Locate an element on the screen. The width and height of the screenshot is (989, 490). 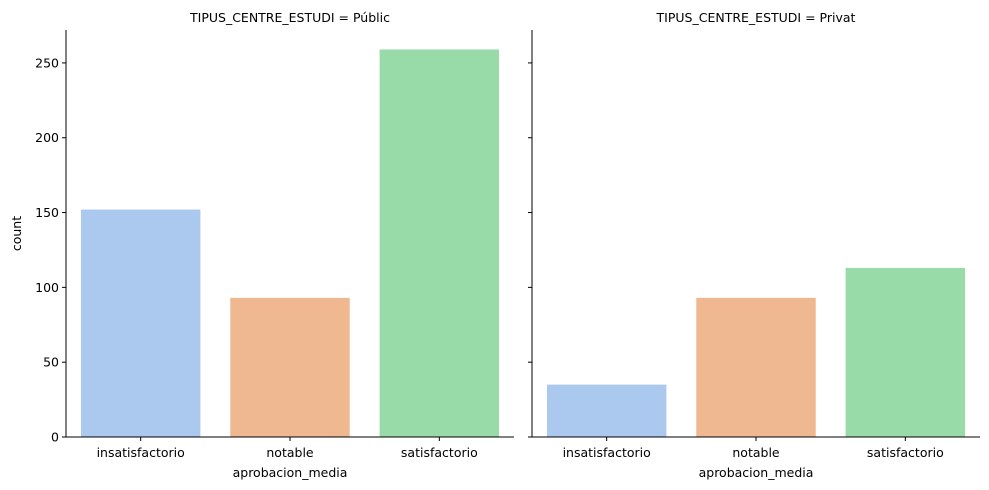
x-tick-label-panel-0: notable is located at coordinates (290, 452).